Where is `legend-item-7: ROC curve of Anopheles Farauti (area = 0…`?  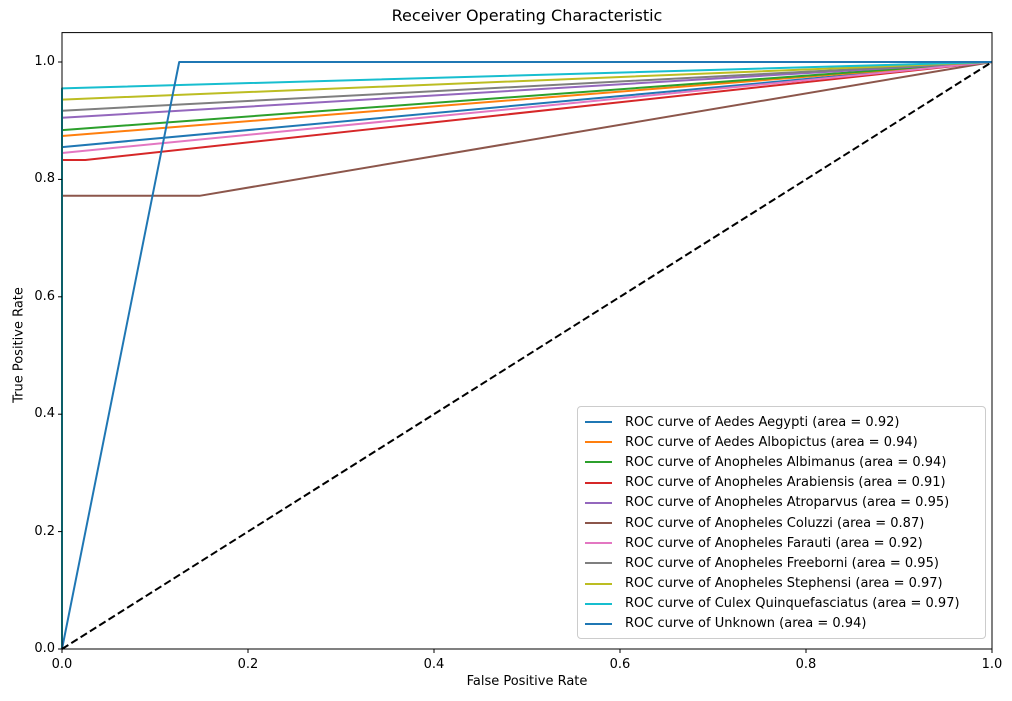 legend-item-7: ROC curve of Anopheles Farauti (area = 0… is located at coordinates (781, 543).